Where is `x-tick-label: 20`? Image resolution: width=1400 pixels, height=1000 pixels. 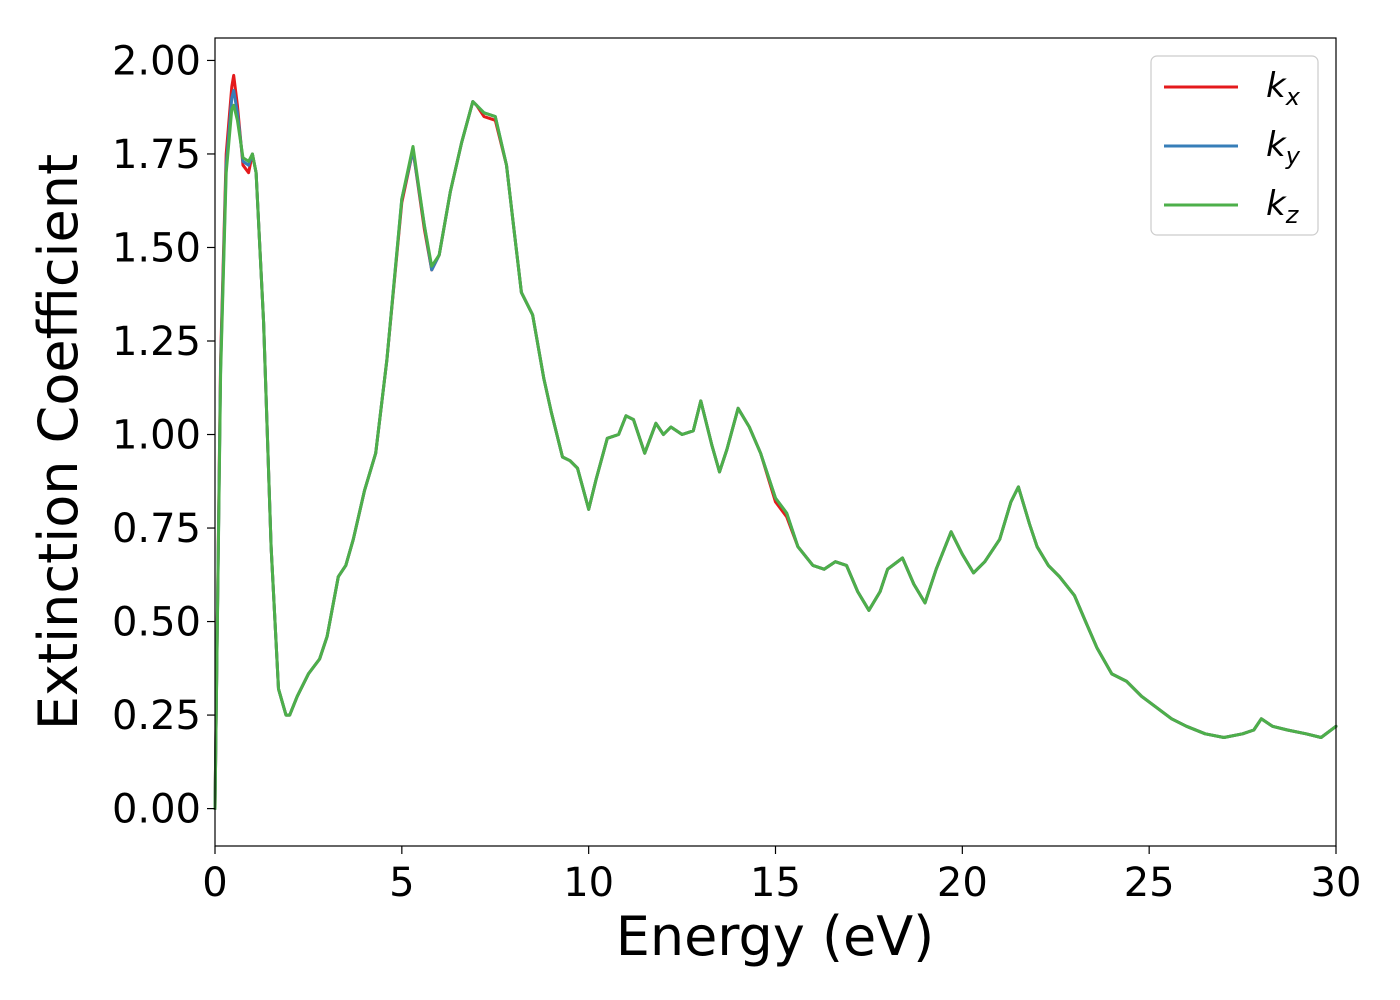 x-tick-label: 20 is located at coordinates (962, 883).